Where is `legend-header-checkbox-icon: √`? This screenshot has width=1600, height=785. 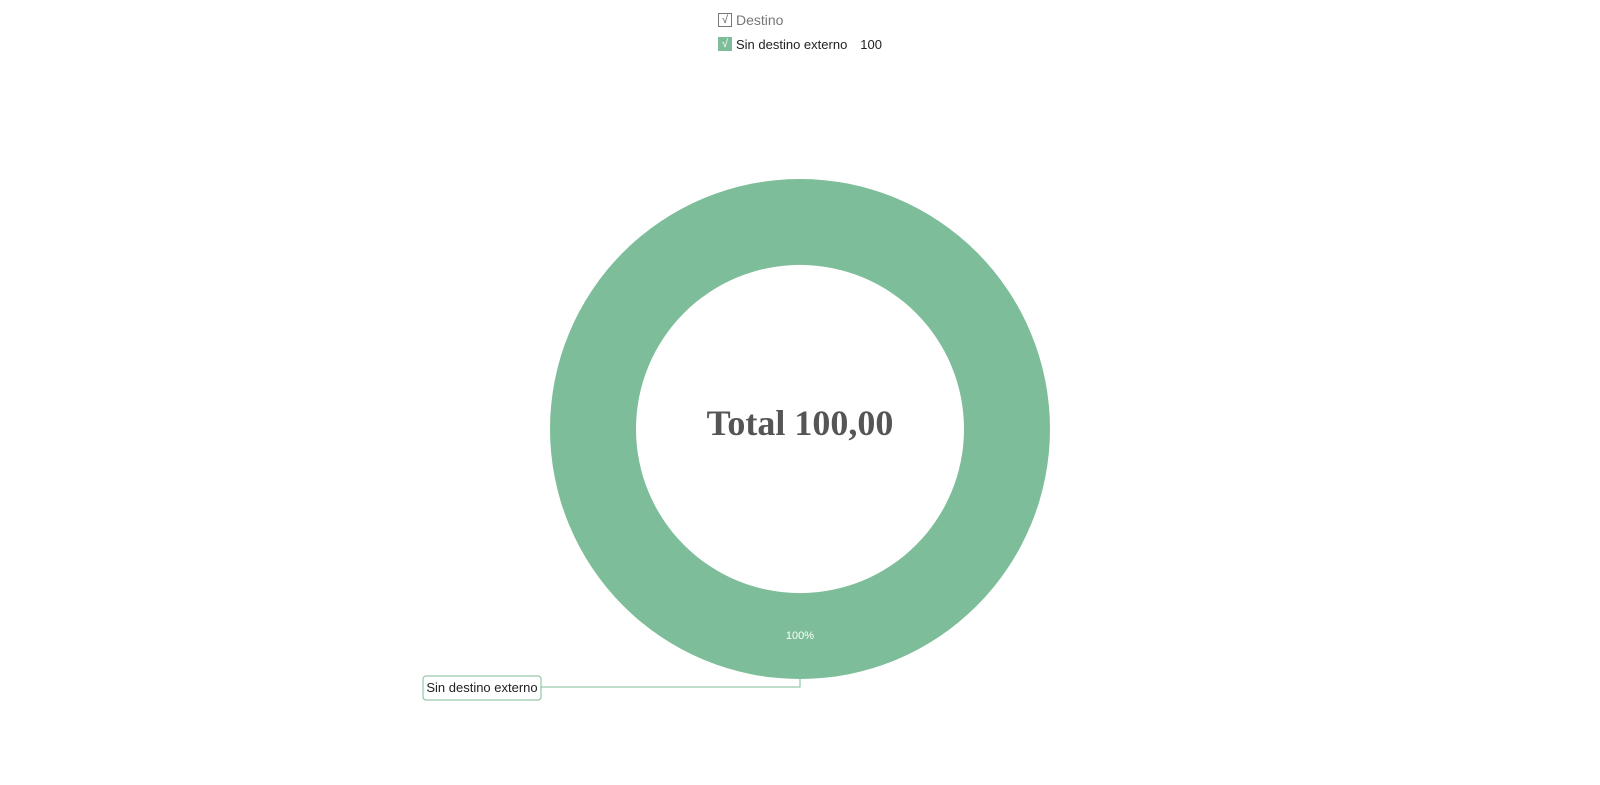 legend-header-checkbox-icon: √ is located at coordinates (725, 20).